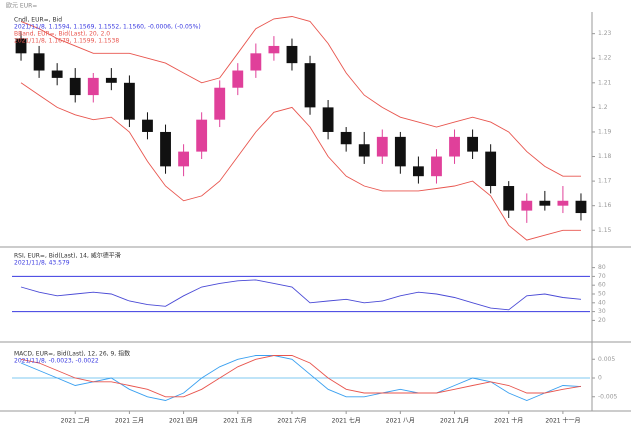 This screenshot has width=631, height=428. I want to click on panel-title: Cndl, EUR=, Bid, so click(38, 20).